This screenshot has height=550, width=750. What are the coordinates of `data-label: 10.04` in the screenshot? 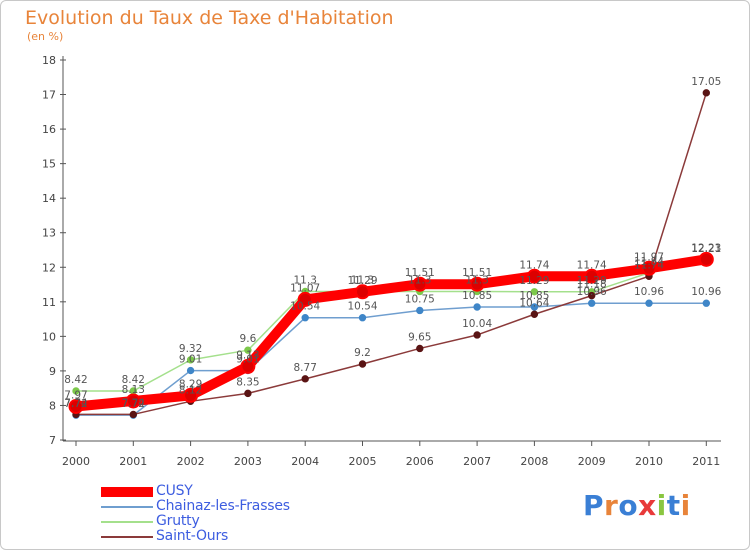 It's located at (477, 324).